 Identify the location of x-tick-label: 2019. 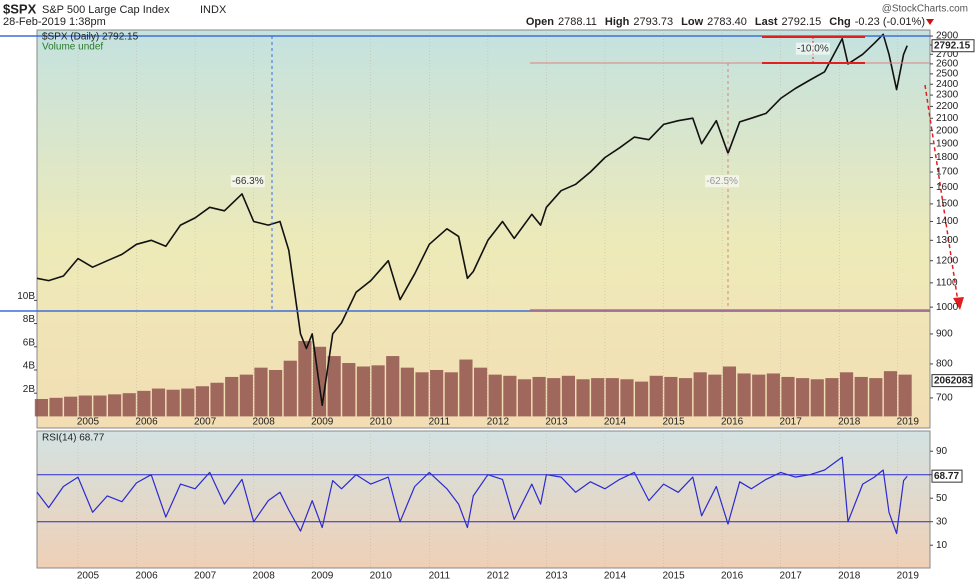
(908, 422).